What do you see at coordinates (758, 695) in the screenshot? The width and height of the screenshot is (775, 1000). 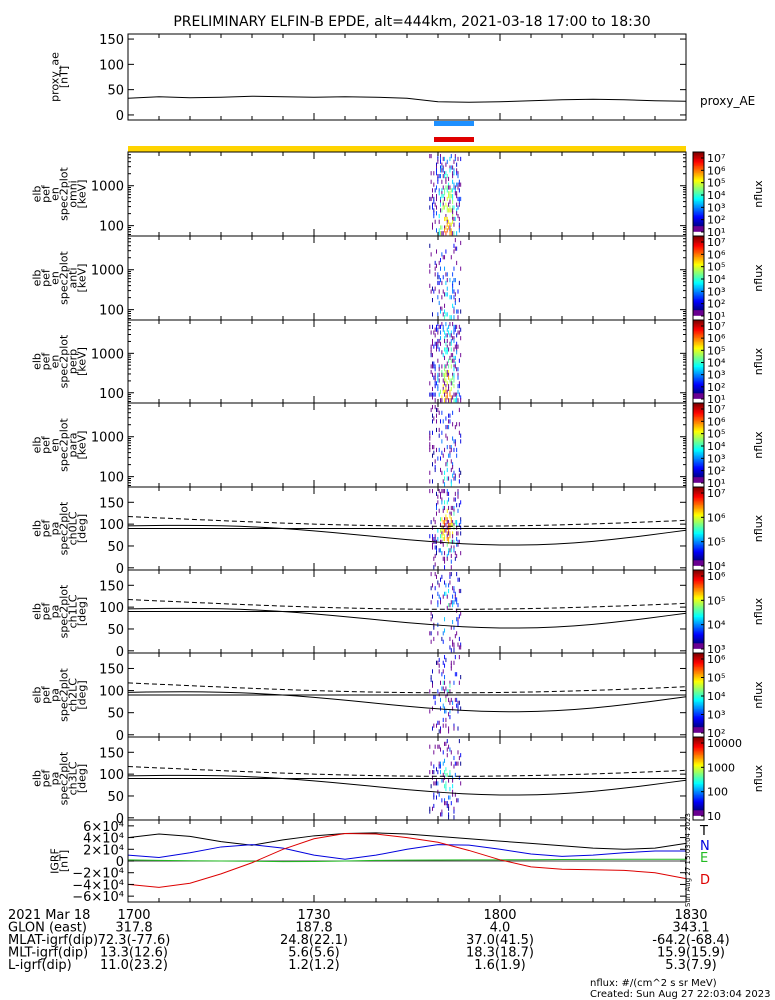 I see `colorbar-label-ch2LC: nflux` at bounding box center [758, 695].